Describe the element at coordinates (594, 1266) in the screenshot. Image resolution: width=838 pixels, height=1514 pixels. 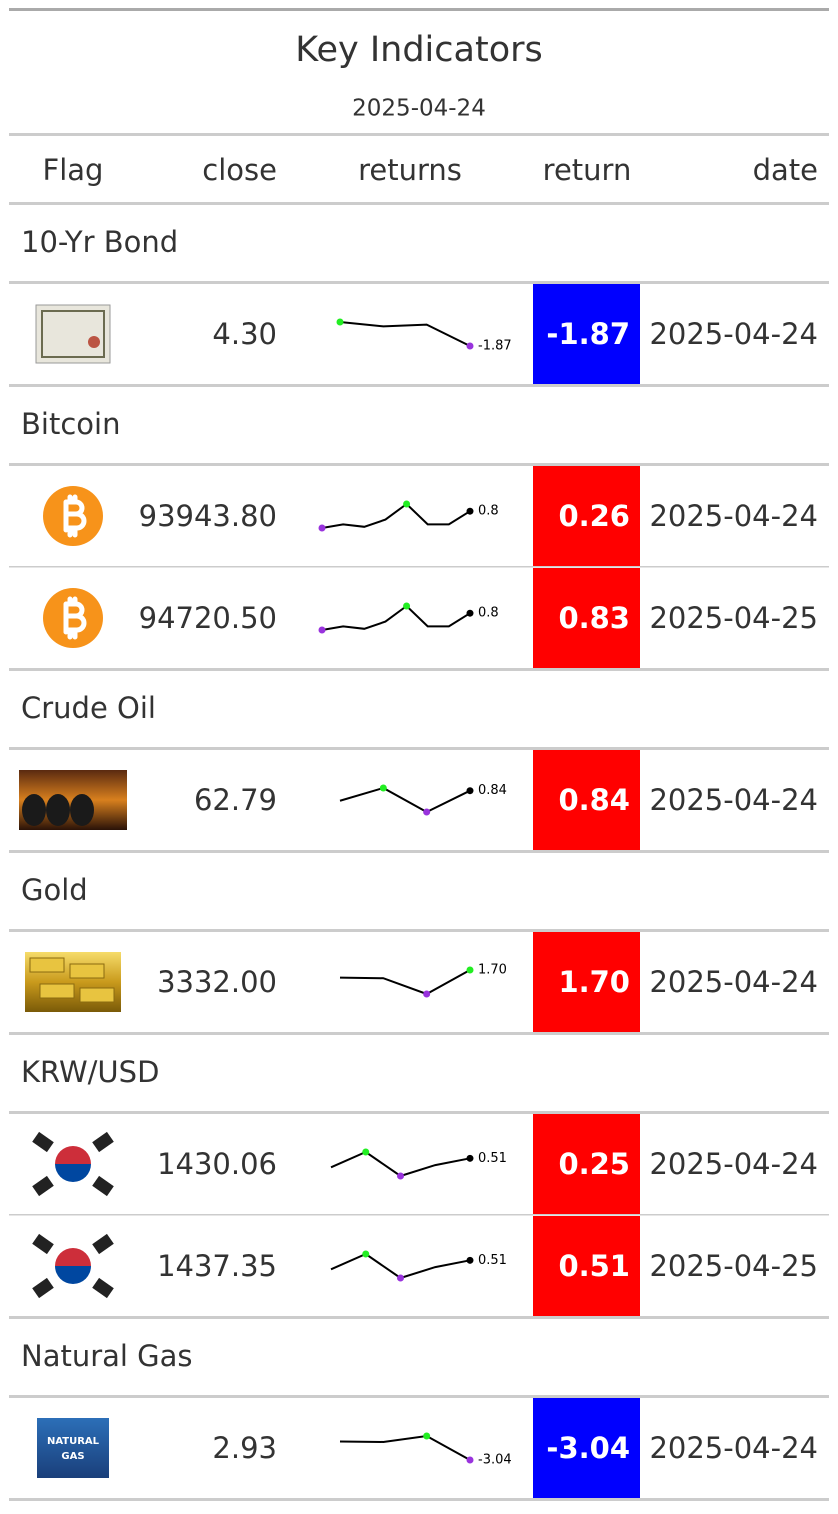
I see `return: 0.51` at that location.